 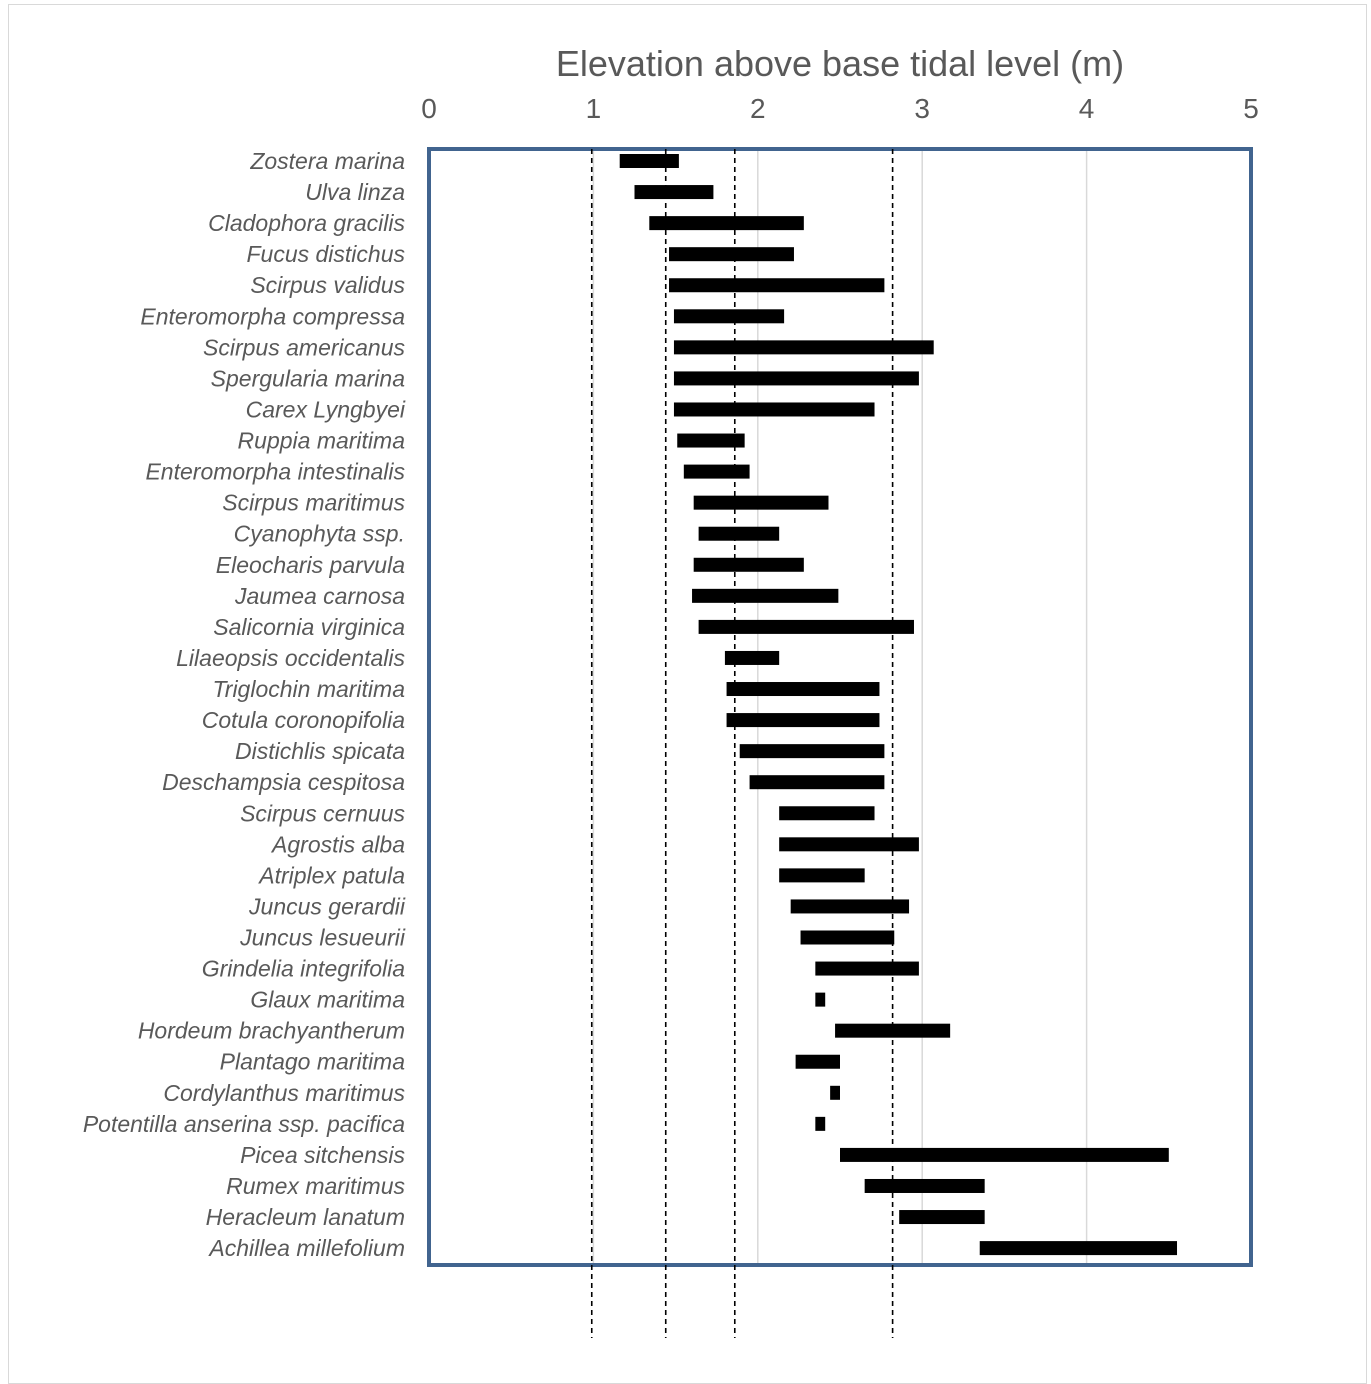 What do you see at coordinates (320, 751) in the screenshot?
I see `species-label: Distichlis spicata` at bounding box center [320, 751].